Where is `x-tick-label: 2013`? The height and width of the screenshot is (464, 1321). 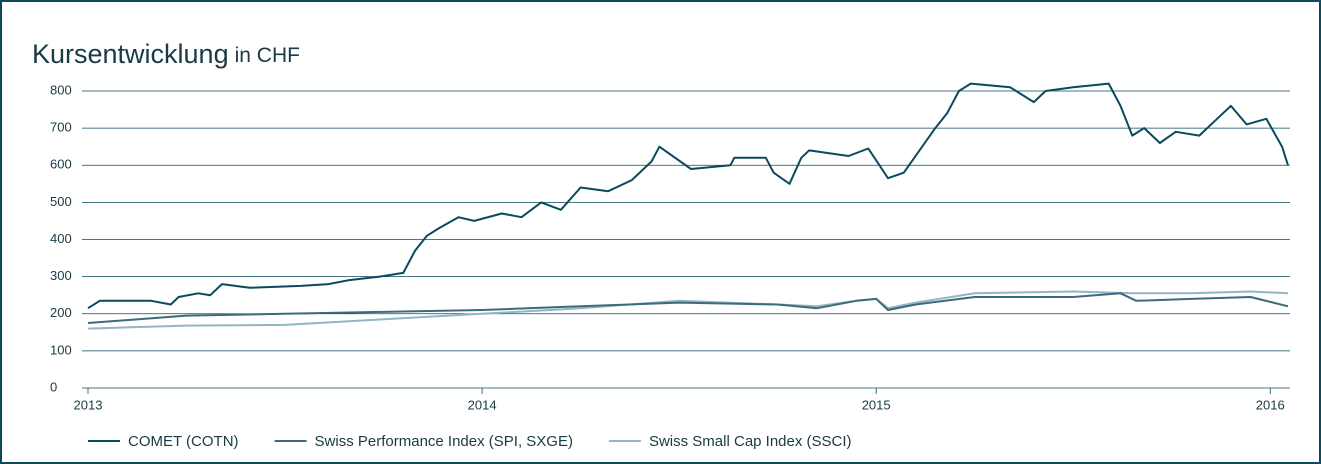 x-tick-label: 2013 is located at coordinates (88, 404).